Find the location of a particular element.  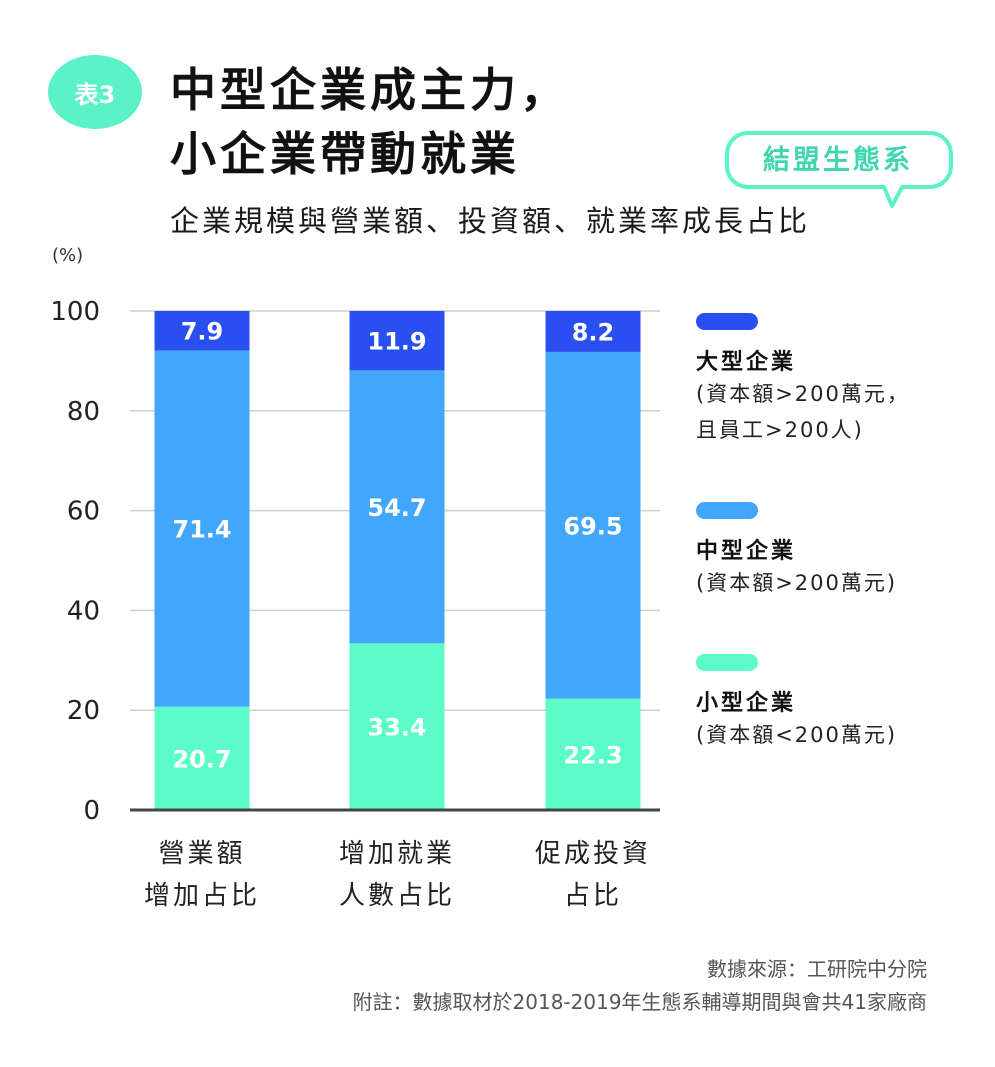

data-label-0-2: 7.9 is located at coordinates (202, 332).